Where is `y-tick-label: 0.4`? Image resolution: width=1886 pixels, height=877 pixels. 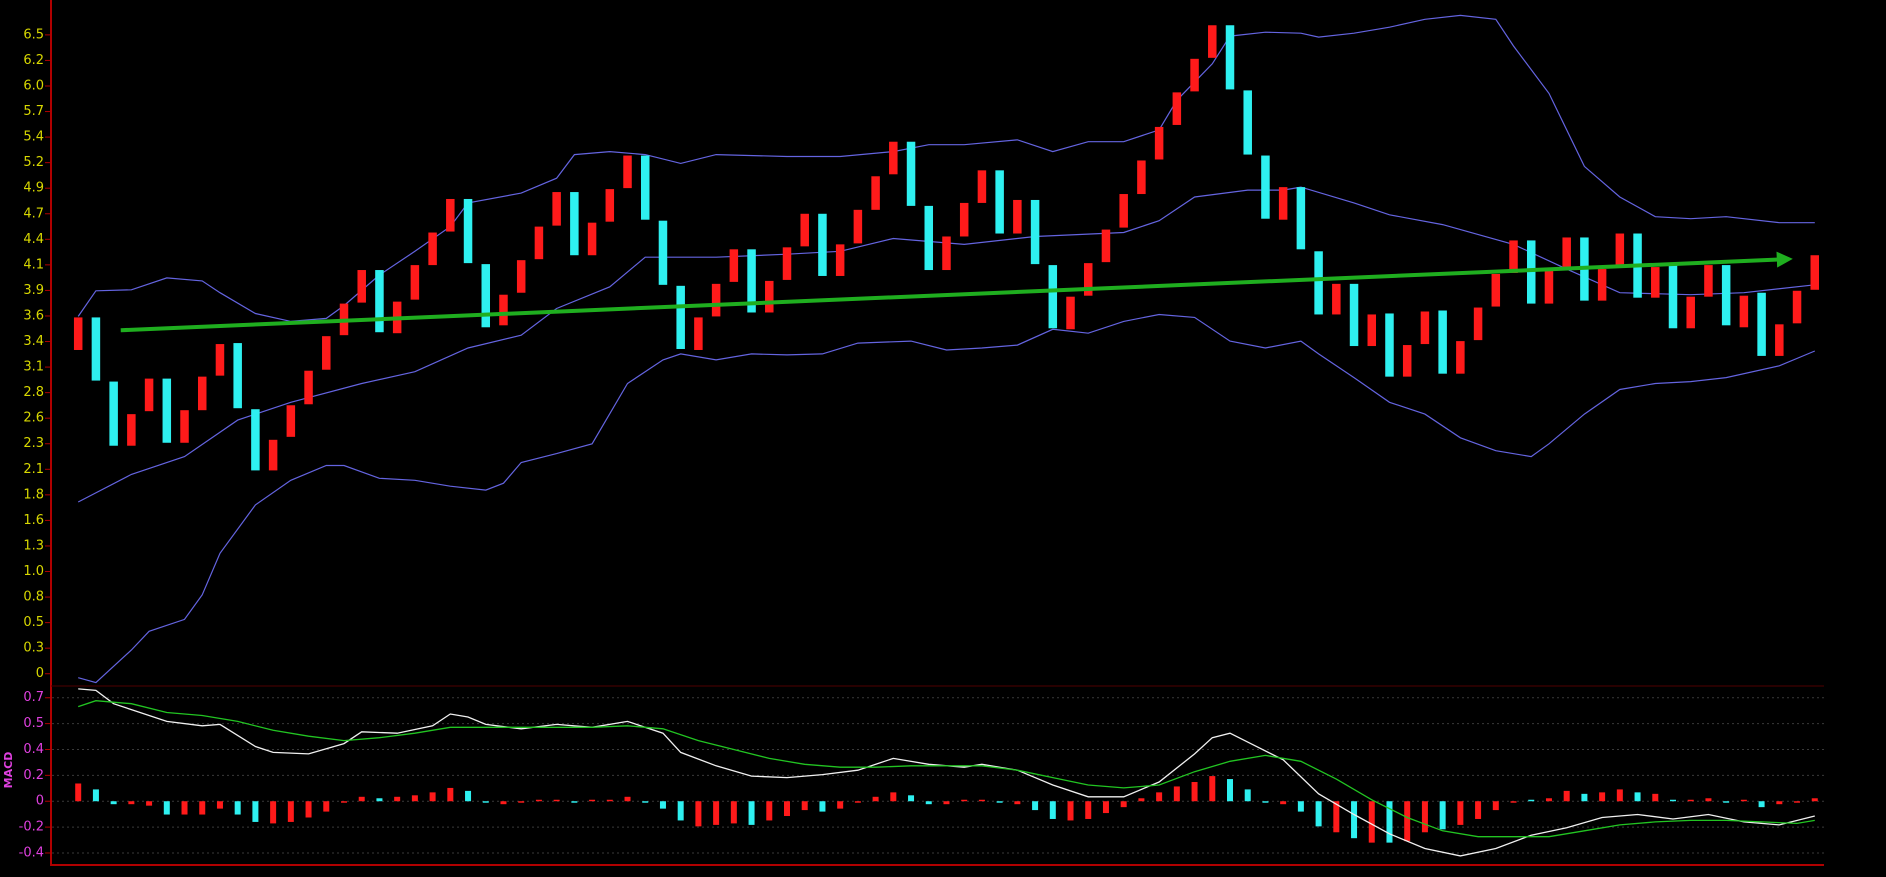
y-tick-label: 0.4 is located at coordinates (33, 749).